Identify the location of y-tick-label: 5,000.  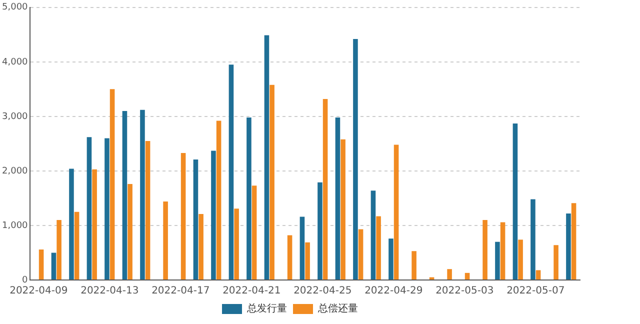
(15, 7).